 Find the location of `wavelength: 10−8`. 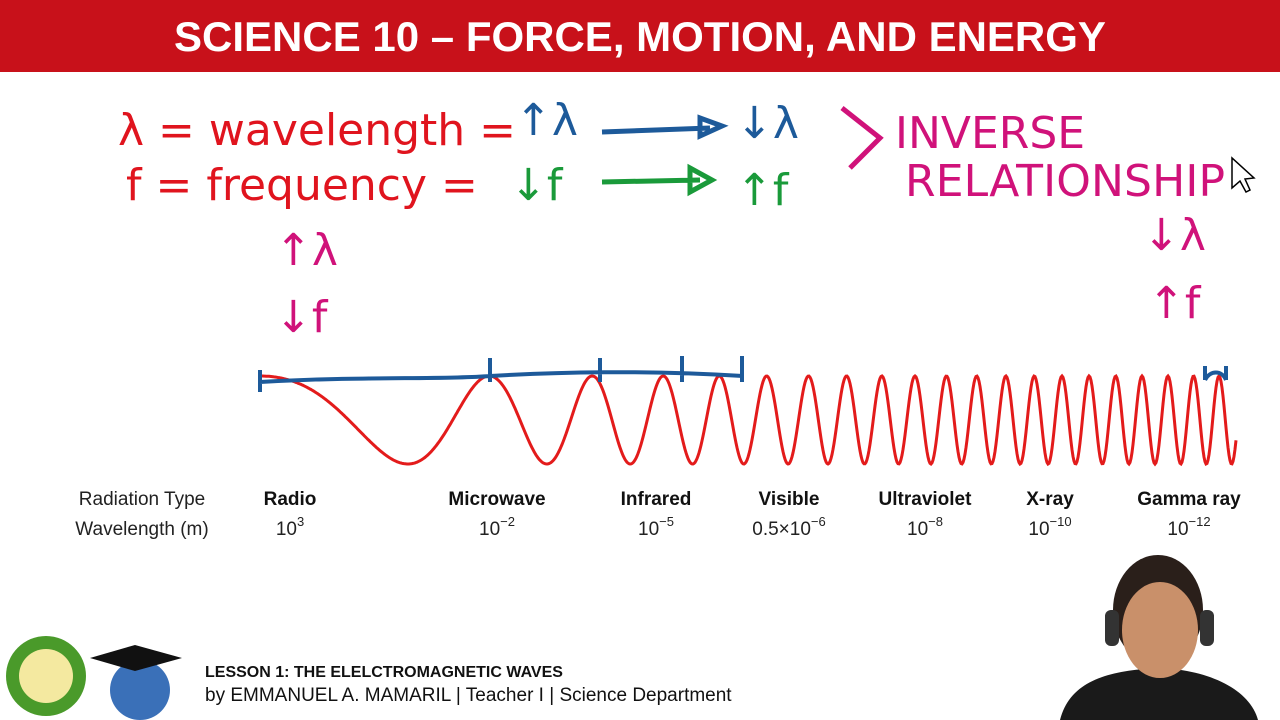

wavelength: 10−8 is located at coordinates (925, 527).